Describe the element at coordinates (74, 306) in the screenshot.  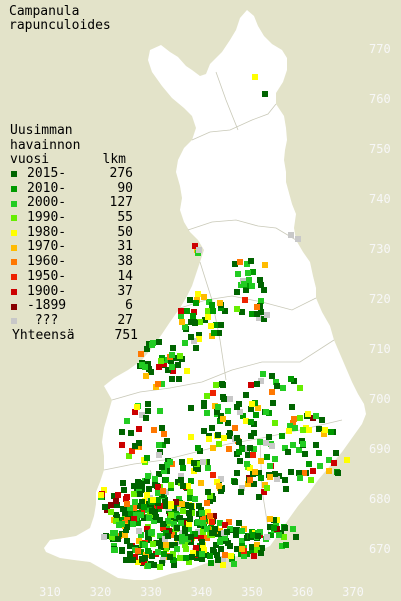
I see `legend-item: -1899 6` at that location.